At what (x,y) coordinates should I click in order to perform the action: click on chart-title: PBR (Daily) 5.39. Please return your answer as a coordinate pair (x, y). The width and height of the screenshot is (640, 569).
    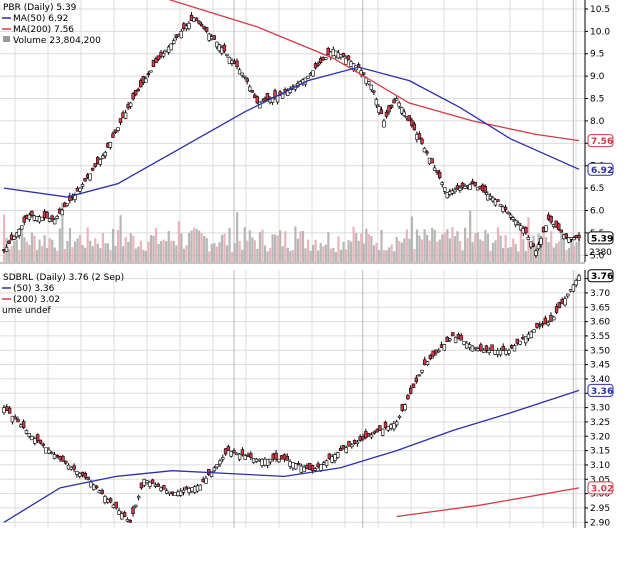
    Looking at the image, I should click on (40, 8).